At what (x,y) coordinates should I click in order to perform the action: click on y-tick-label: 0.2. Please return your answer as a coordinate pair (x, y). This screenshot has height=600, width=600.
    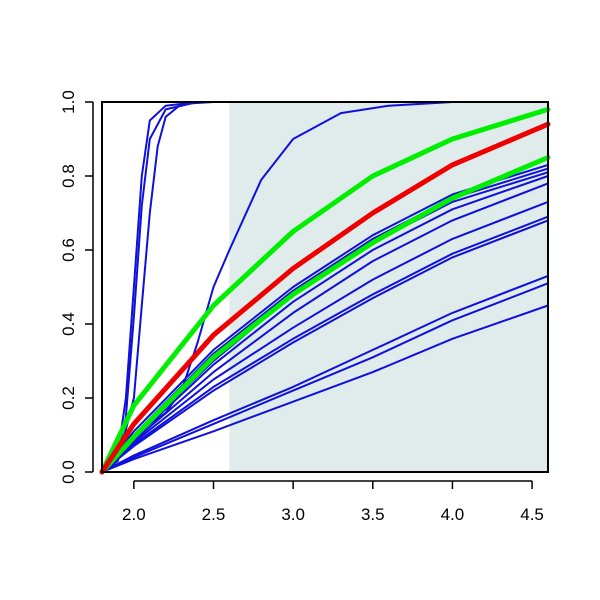
    Looking at the image, I should click on (68, 398).